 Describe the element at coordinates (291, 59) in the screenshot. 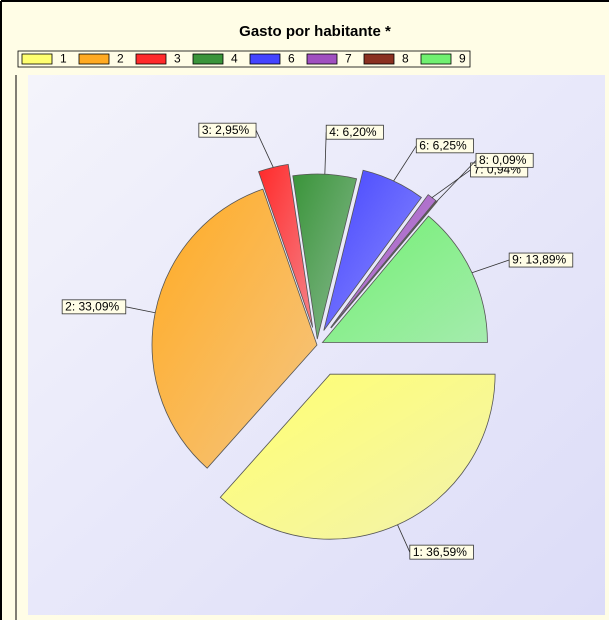

I see `legend-label: 6` at that location.